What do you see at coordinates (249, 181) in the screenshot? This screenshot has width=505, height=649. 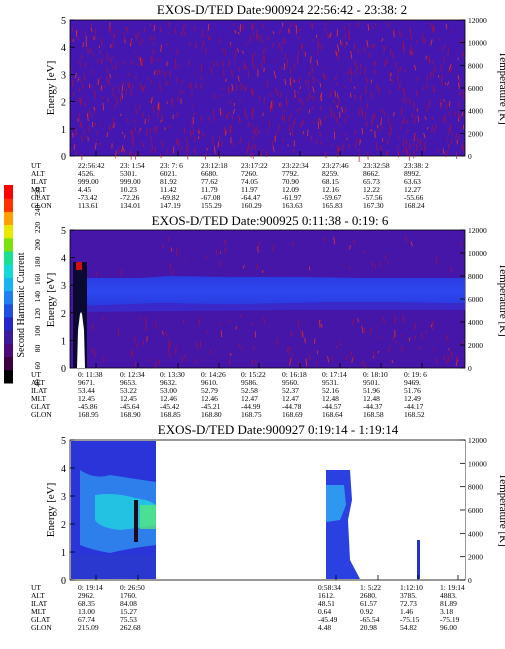 I see `orbit-cell: 74.05` at bounding box center [249, 181].